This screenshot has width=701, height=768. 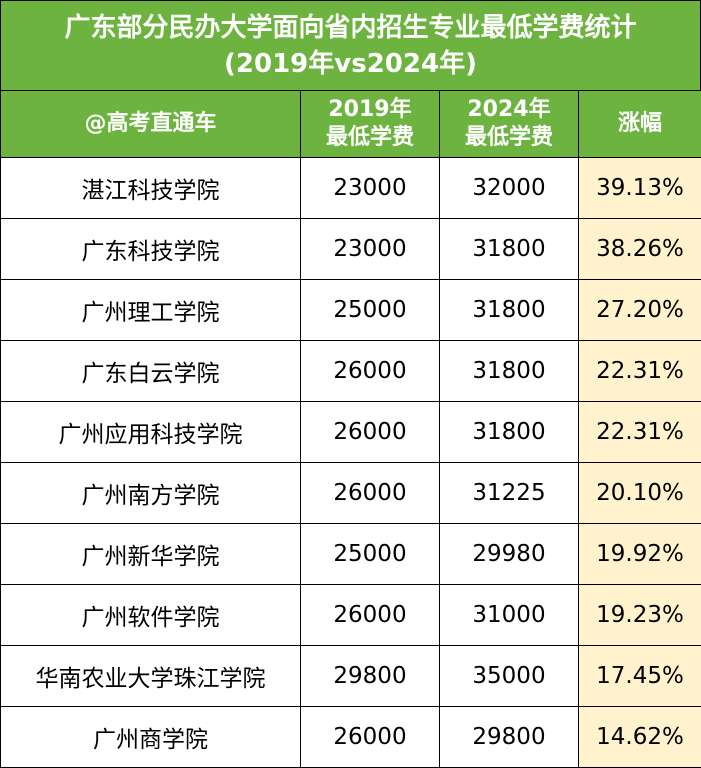 What do you see at coordinates (151, 493) in the screenshot?
I see `school-cell: 广州南方学院` at bounding box center [151, 493].